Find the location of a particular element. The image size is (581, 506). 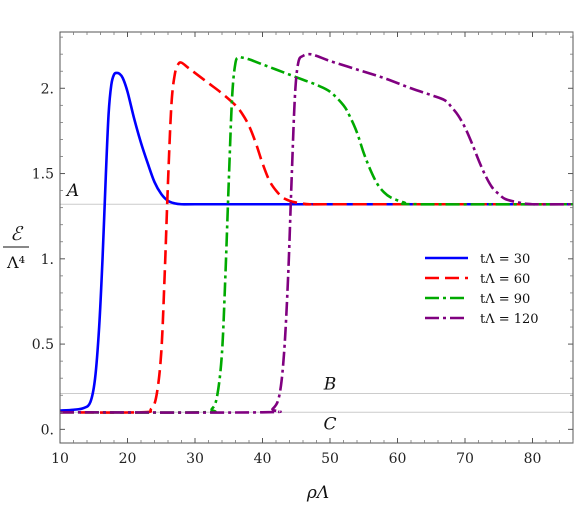

y-tick-label: 0.5 is located at coordinates (43, 345).